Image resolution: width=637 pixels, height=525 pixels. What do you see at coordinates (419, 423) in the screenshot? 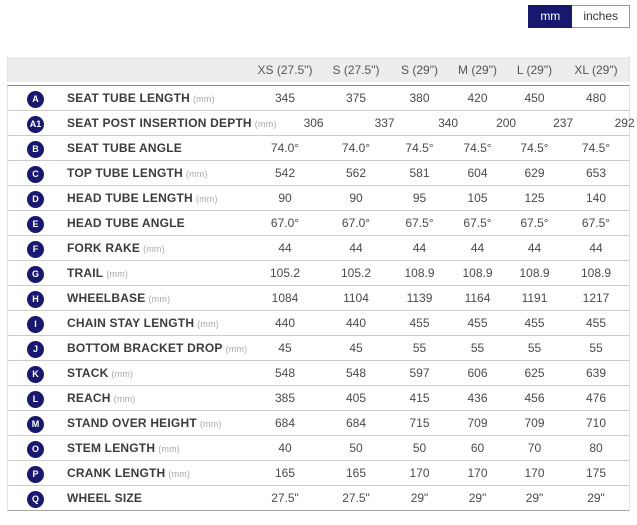
I see `value-cell: 715` at bounding box center [419, 423].